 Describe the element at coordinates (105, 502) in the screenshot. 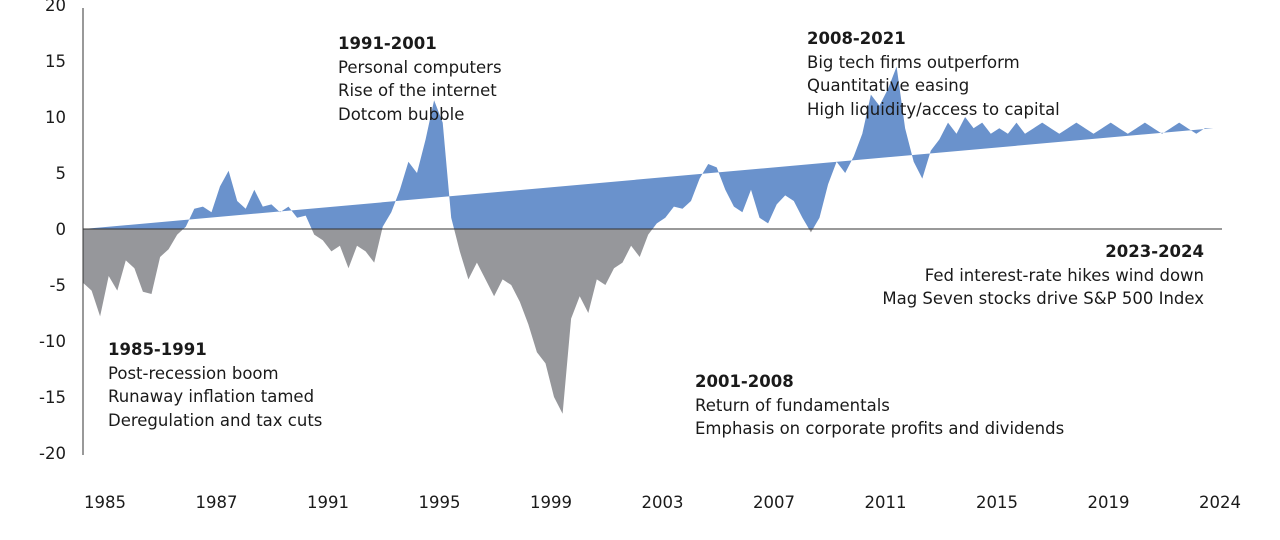

I see `x-tick-label: 1985` at that location.